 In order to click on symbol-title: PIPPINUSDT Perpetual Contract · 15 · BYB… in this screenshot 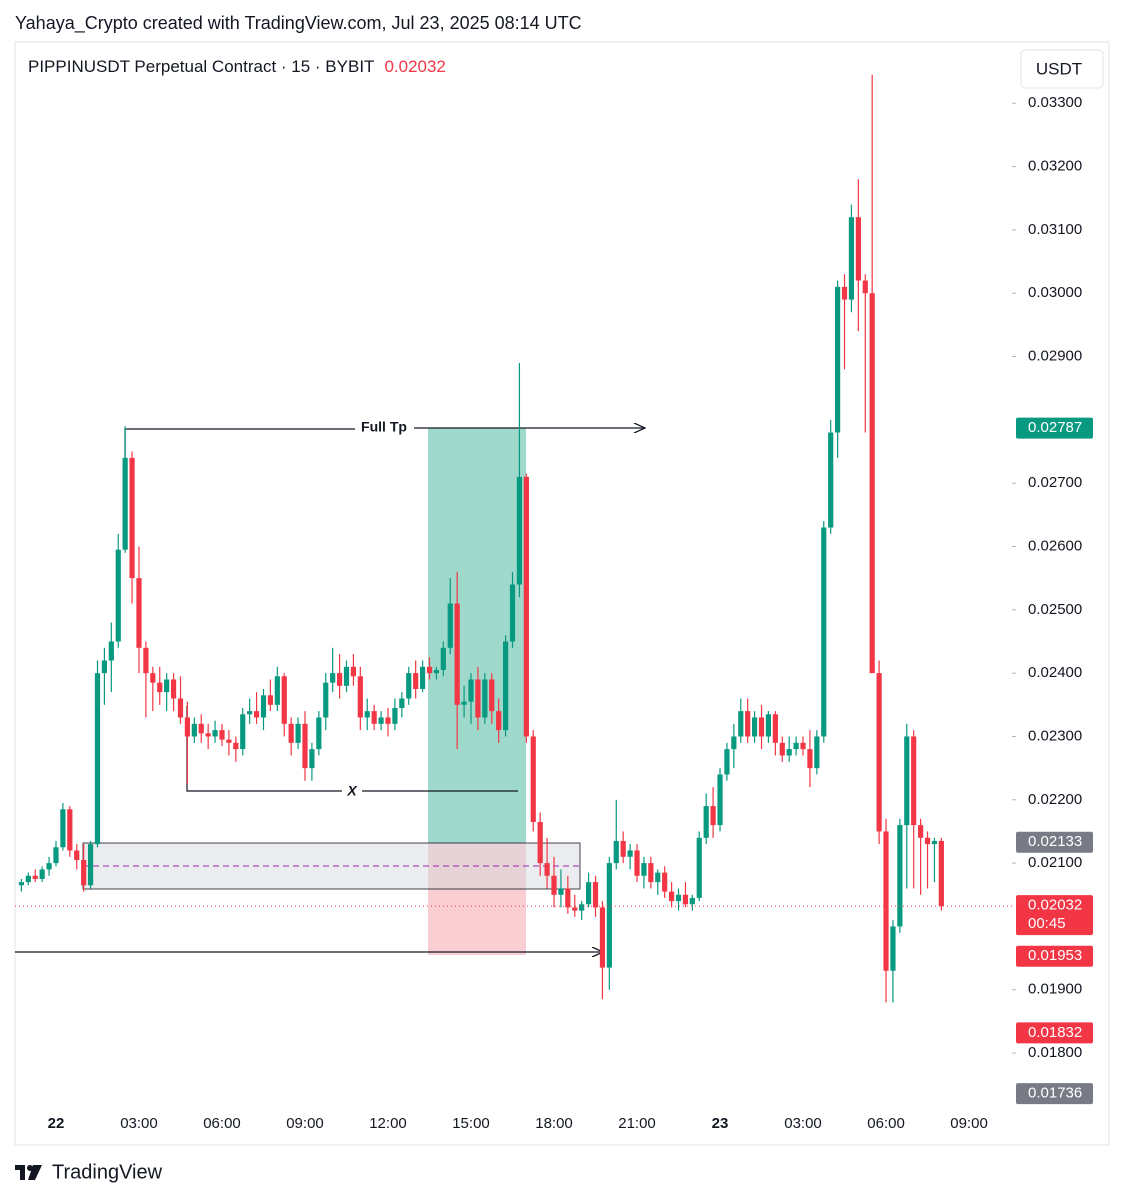, I will do `click(201, 66)`.